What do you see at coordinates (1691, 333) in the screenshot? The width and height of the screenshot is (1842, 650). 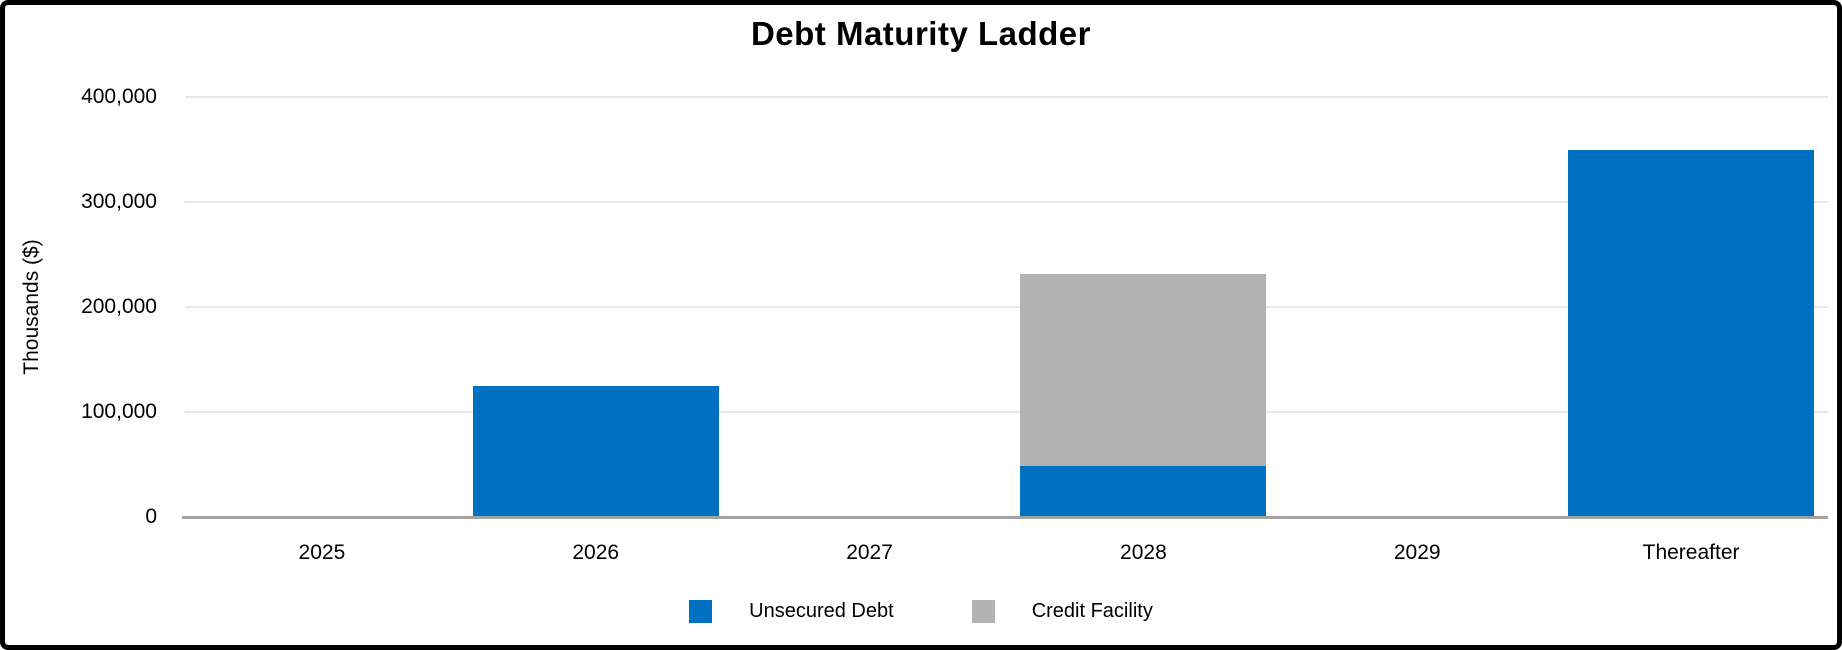 I see `bar-segment-unsecured-debt-thereafter` at bounding box center [1691, 333].